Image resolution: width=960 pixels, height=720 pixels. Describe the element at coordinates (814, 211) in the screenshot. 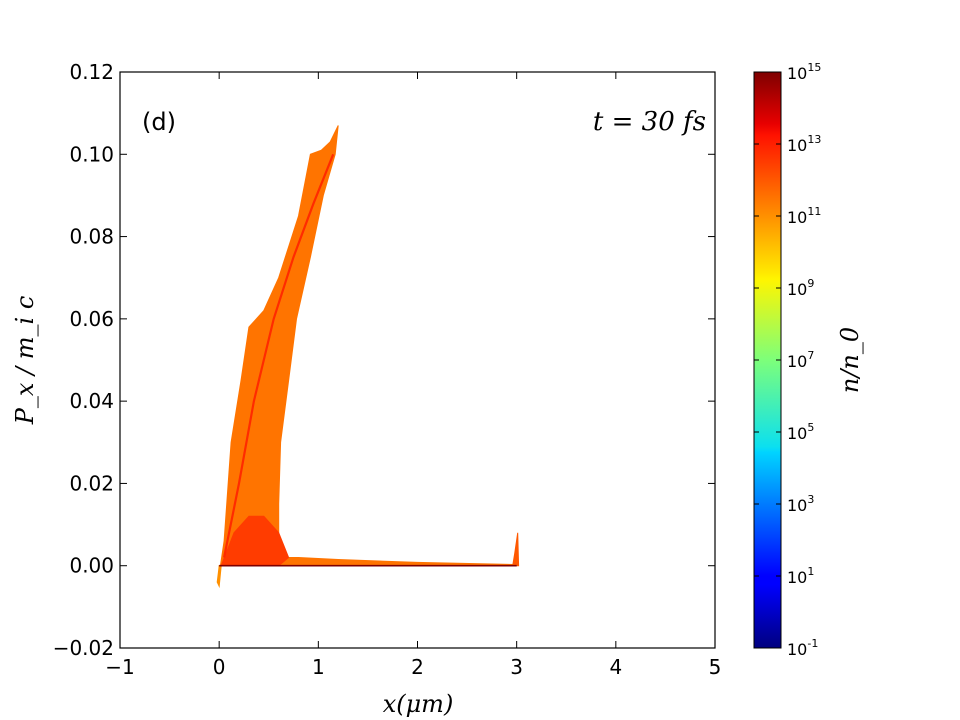

I see `colorbar-tick-exponent: 11` at that location.